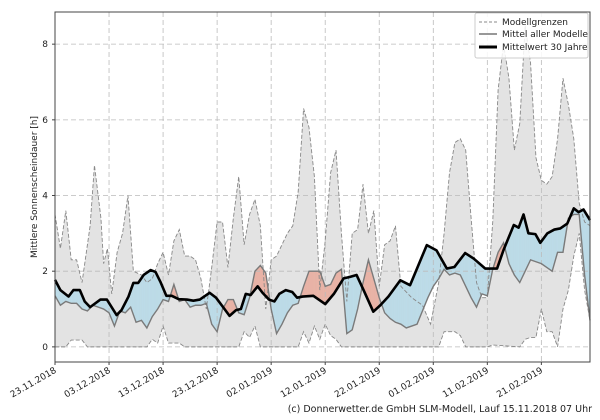  What do you see at coordinates (45, 348) in the screenshot?
I see `y-tick-label: 0` at bounding box center [45, 348].